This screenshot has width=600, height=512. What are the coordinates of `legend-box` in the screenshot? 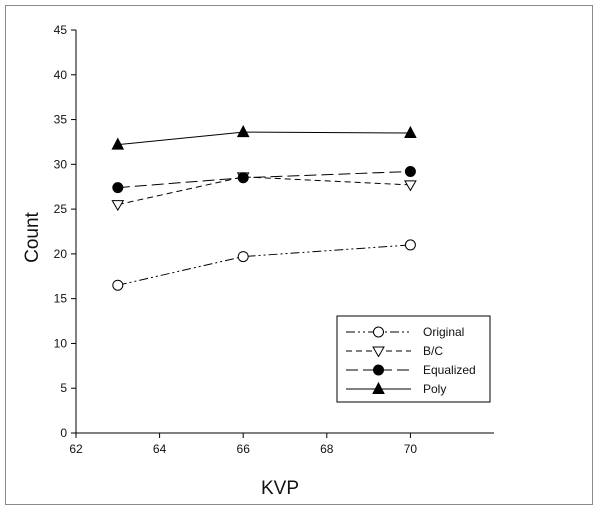 It's located at (413, 359).